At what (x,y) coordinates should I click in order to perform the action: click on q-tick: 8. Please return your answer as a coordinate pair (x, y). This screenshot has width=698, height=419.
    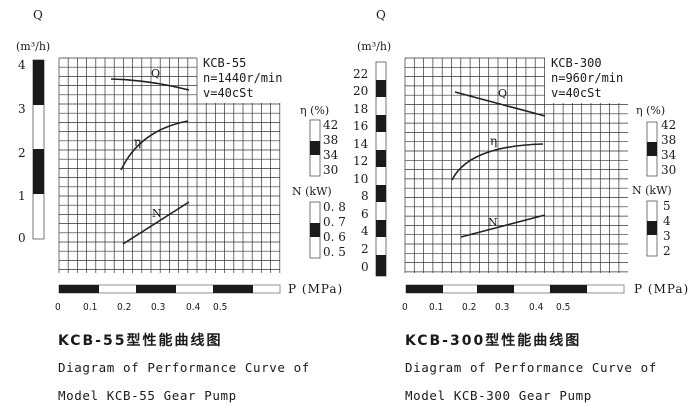
    Looking at the image, I should click on (365, 196).